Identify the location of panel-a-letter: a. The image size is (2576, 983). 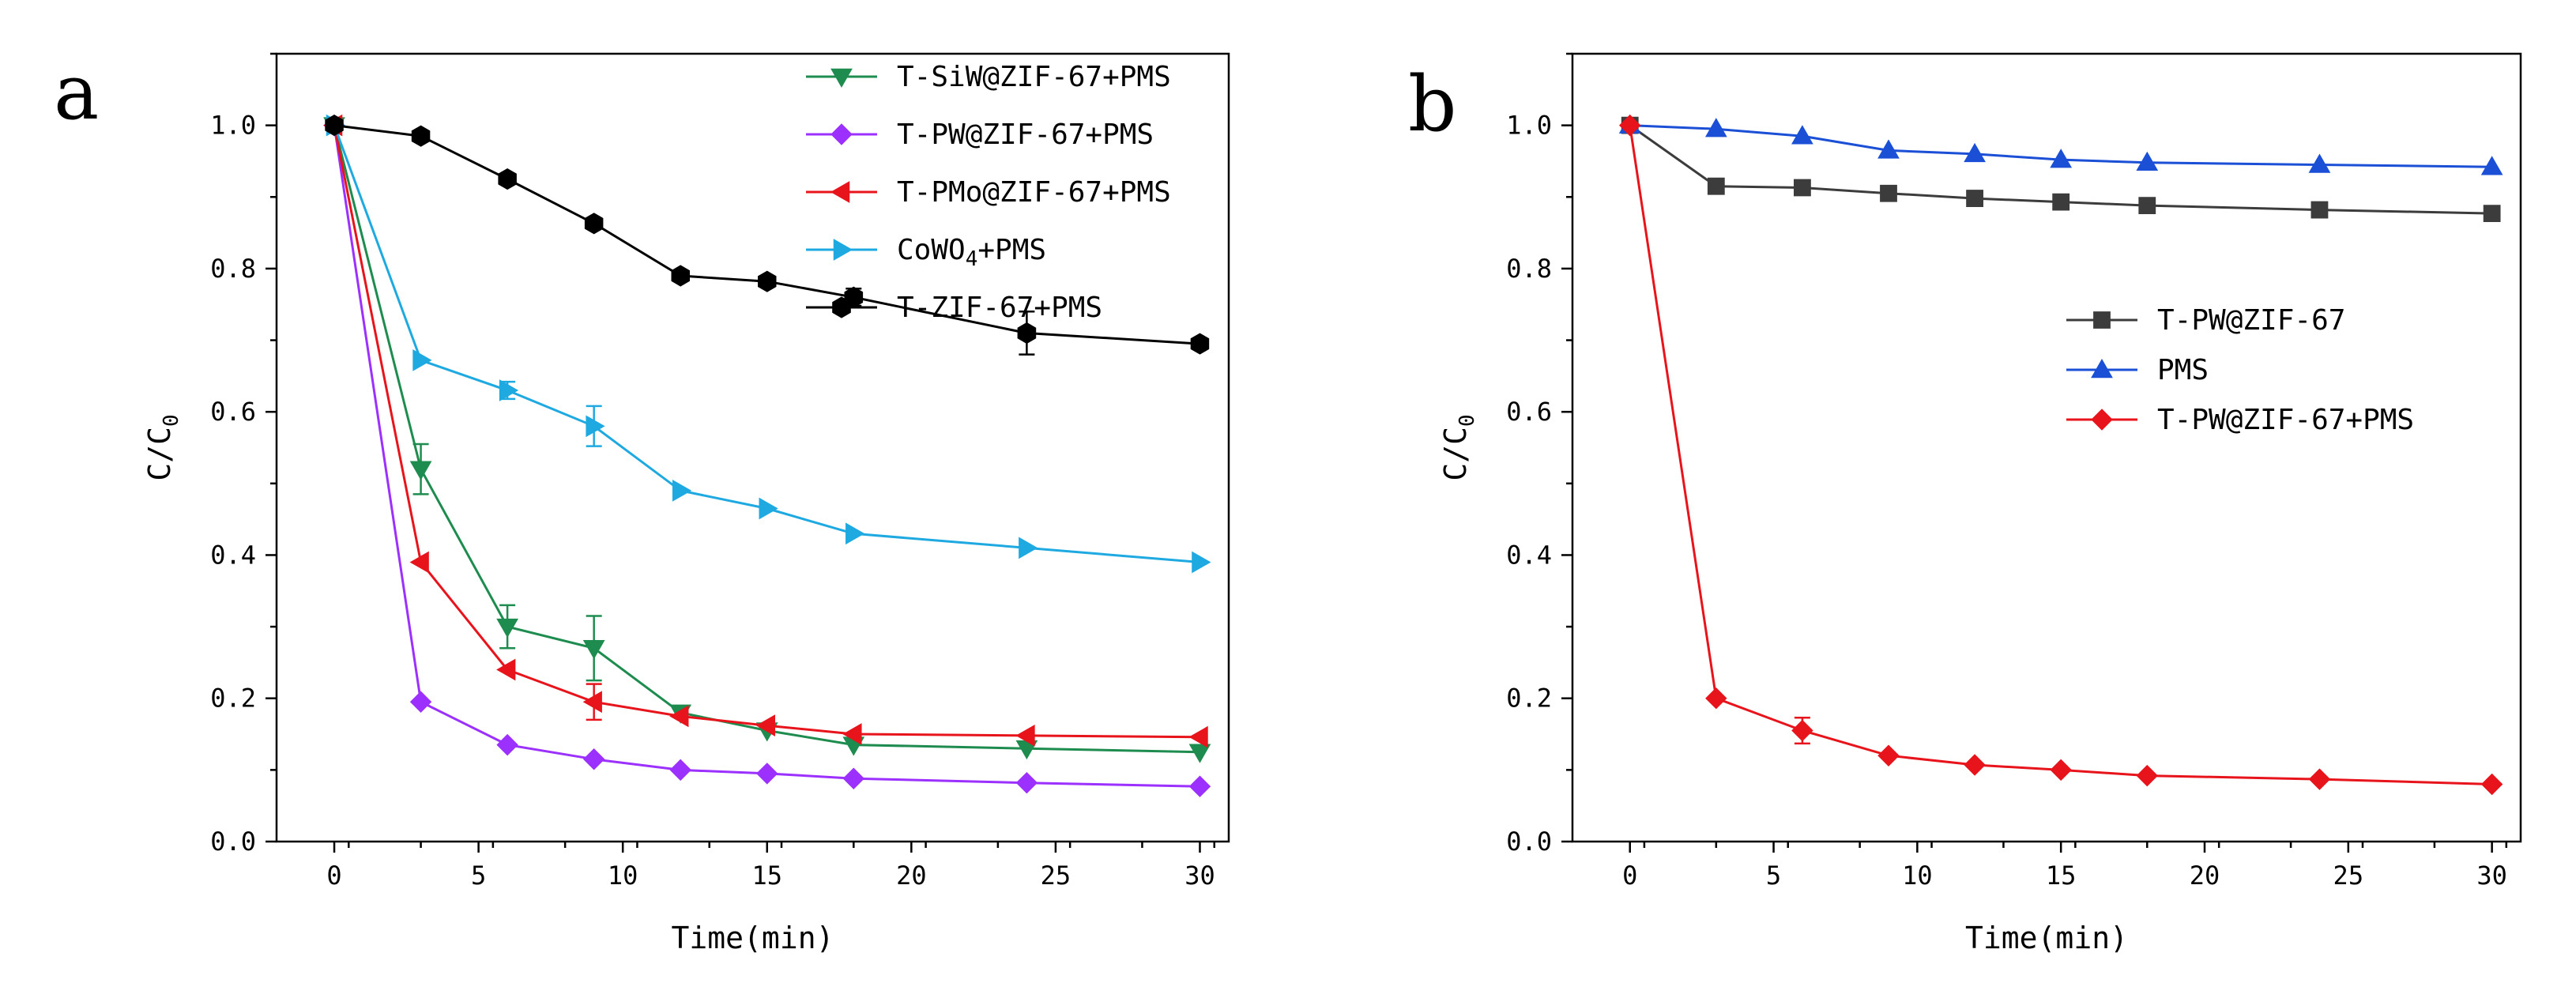
(76, 93).